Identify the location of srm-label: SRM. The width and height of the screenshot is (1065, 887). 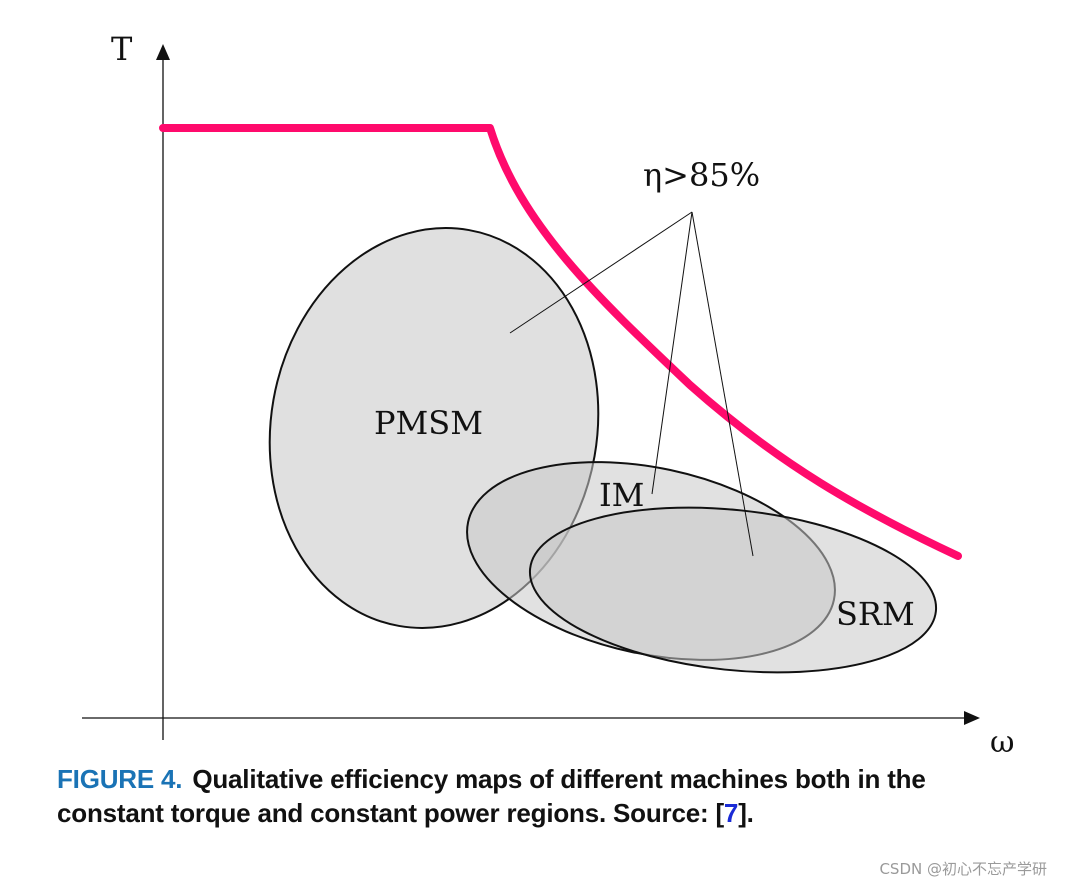
(875, 614).